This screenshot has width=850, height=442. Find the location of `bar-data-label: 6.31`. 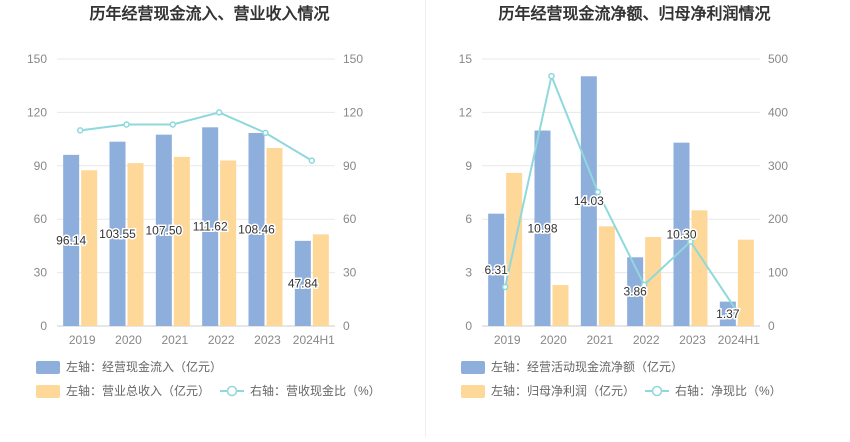

bar-data-label: 6.31 is located at coordinates (496, 270).